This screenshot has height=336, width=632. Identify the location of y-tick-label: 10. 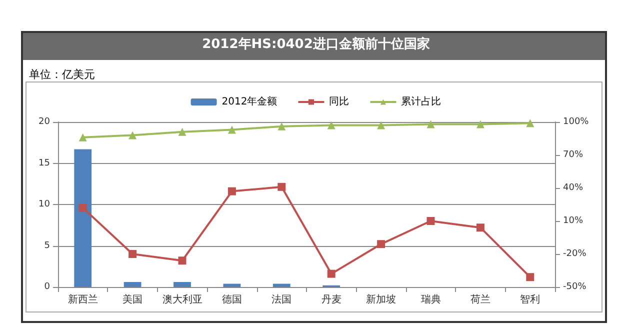
(44, 205).